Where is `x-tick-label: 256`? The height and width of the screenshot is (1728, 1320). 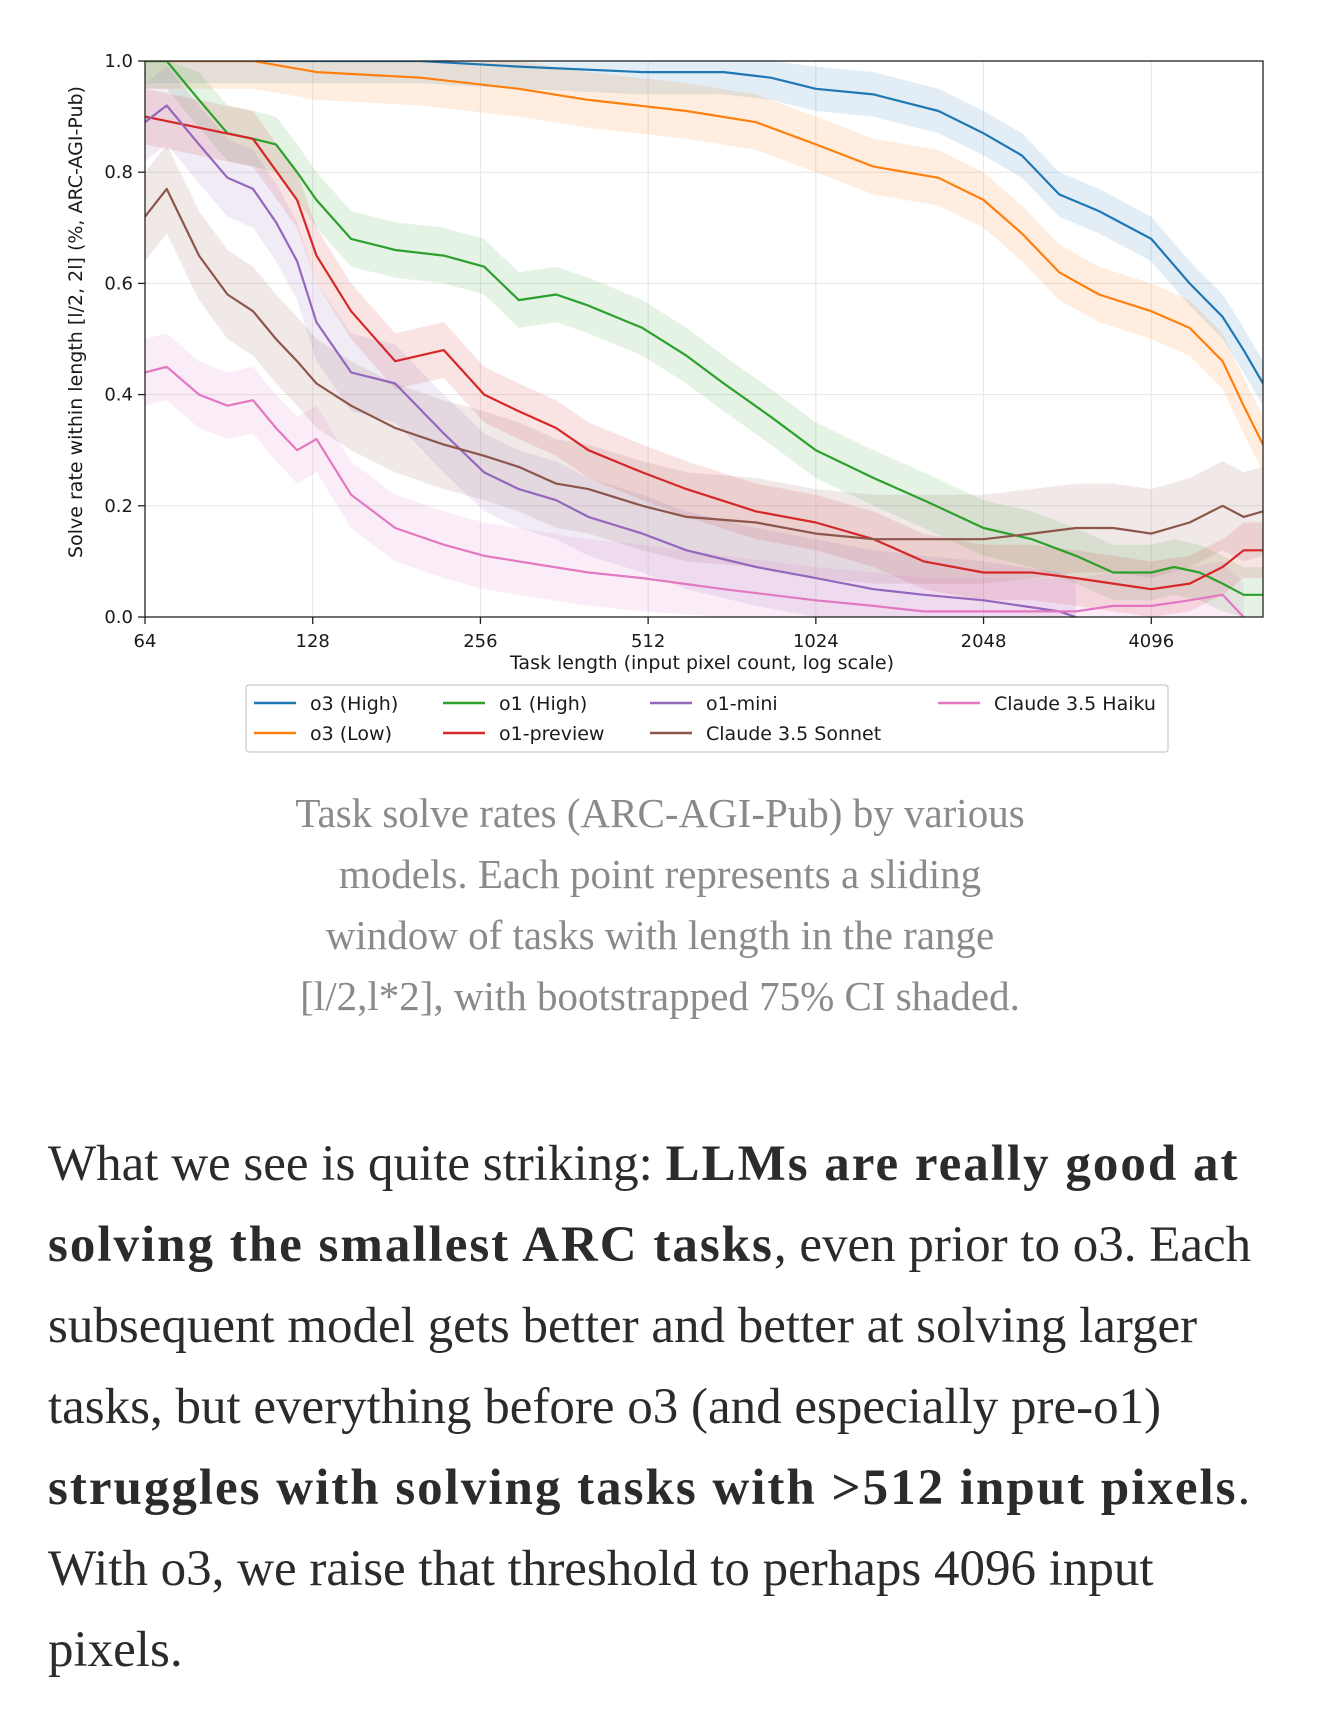
x-tick-label: 256 is located at coordinates (480, 641).